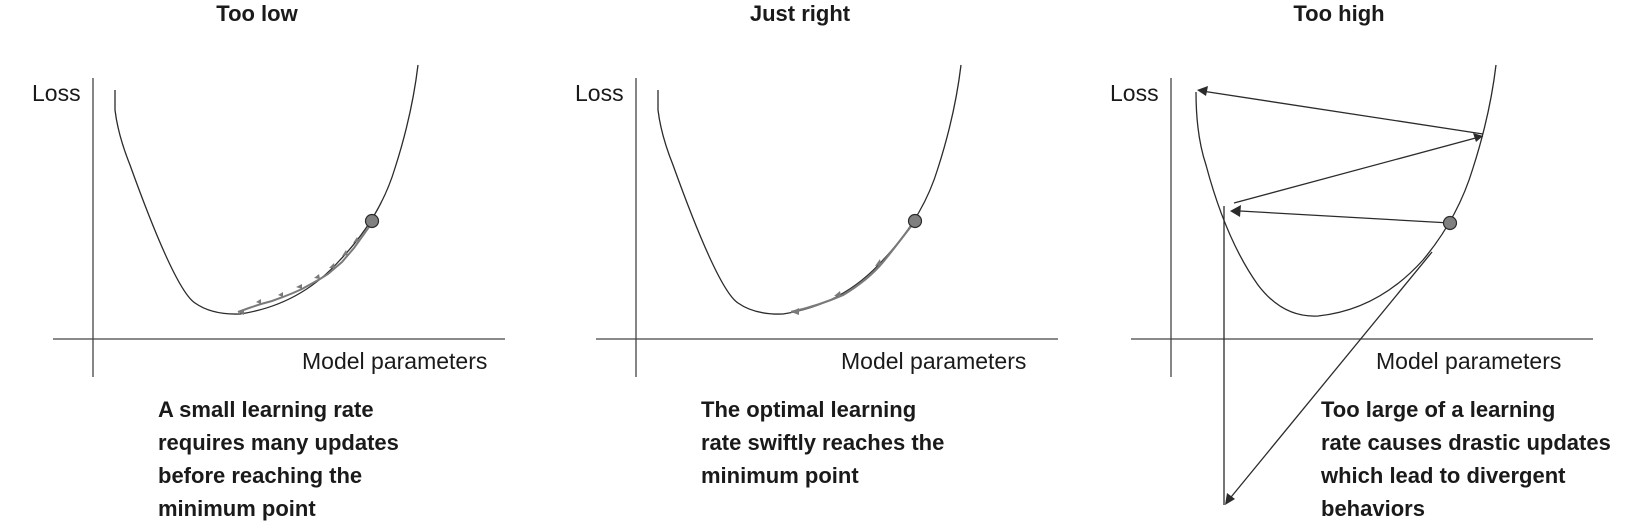  Describe the element at coordinates (1339, 13) in the screenshot. I see `panel-title: Too high` at that location.